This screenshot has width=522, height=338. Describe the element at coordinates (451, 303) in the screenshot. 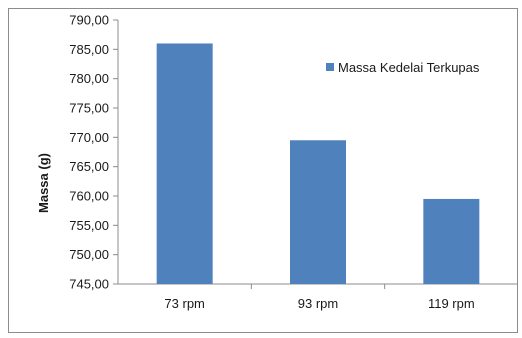

I see `x-tick-label: 119 rpm` at that location.